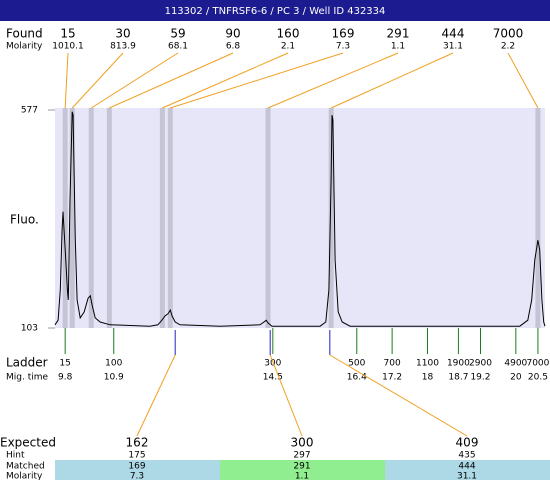  Describe the element at coordinates (24, 476) in the screenshot. I see `row-label: Molarity` at that location.